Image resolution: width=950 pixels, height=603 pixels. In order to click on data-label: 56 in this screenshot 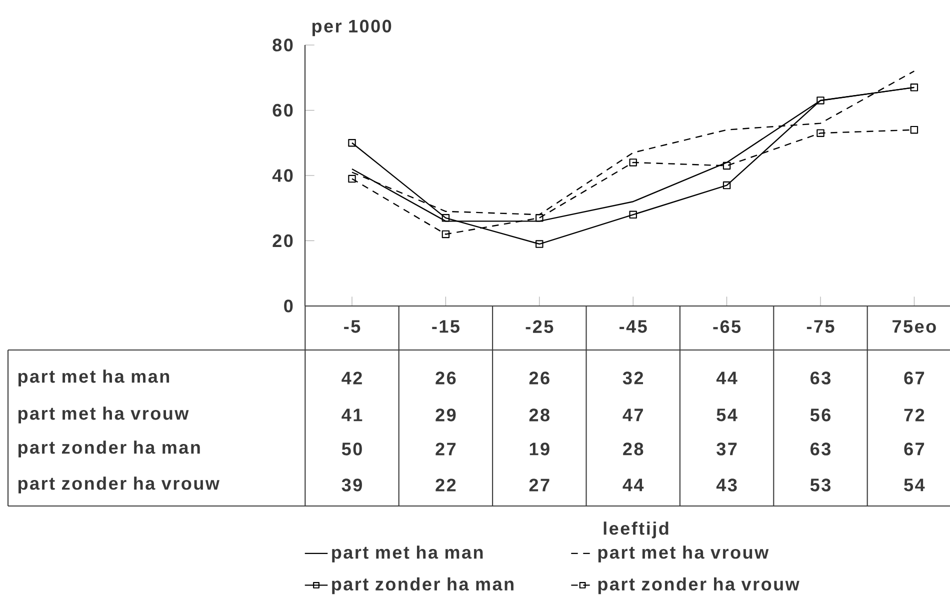, I will do `click(820, 415)`.